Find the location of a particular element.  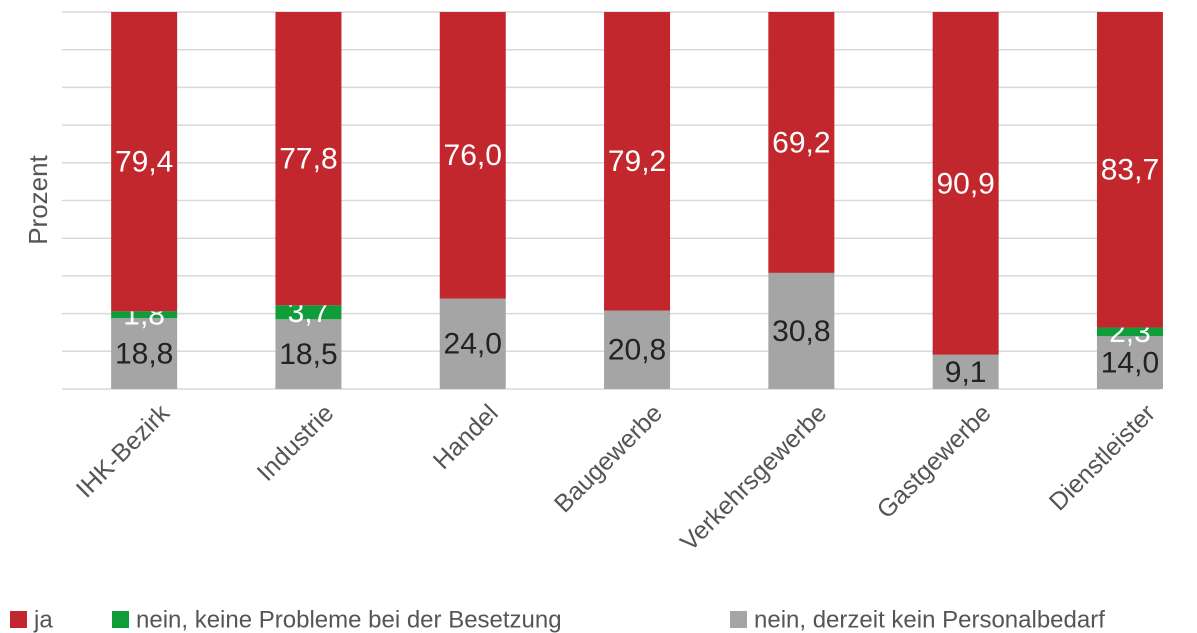

x-tick-label: Verkehrsgewerbe is located at coordinates (753, 477).